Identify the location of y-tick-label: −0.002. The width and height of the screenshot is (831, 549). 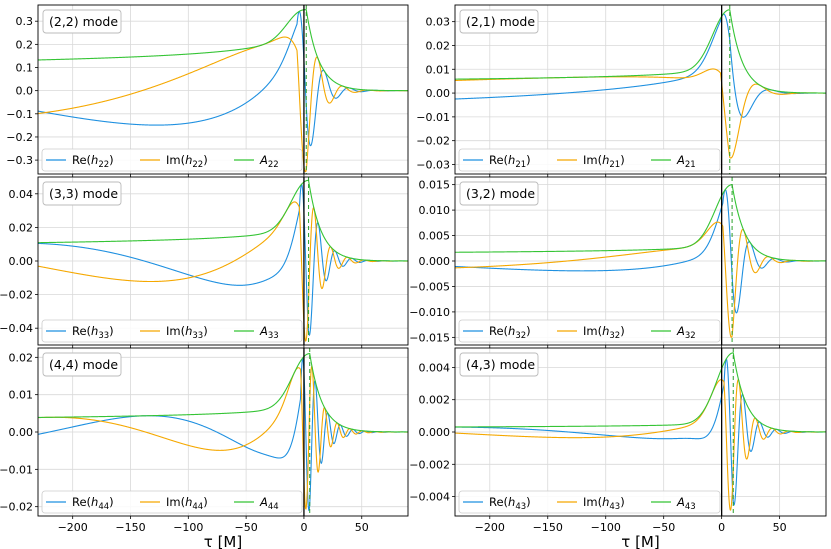
(429, 464).